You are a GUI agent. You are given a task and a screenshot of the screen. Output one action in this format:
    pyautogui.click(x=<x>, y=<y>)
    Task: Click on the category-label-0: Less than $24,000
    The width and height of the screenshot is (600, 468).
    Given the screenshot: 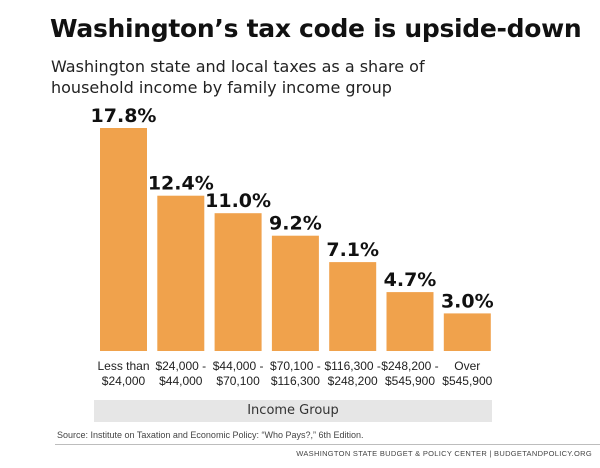 What is the action you would take?
    pyautogui.click(x=123, y=373)
    